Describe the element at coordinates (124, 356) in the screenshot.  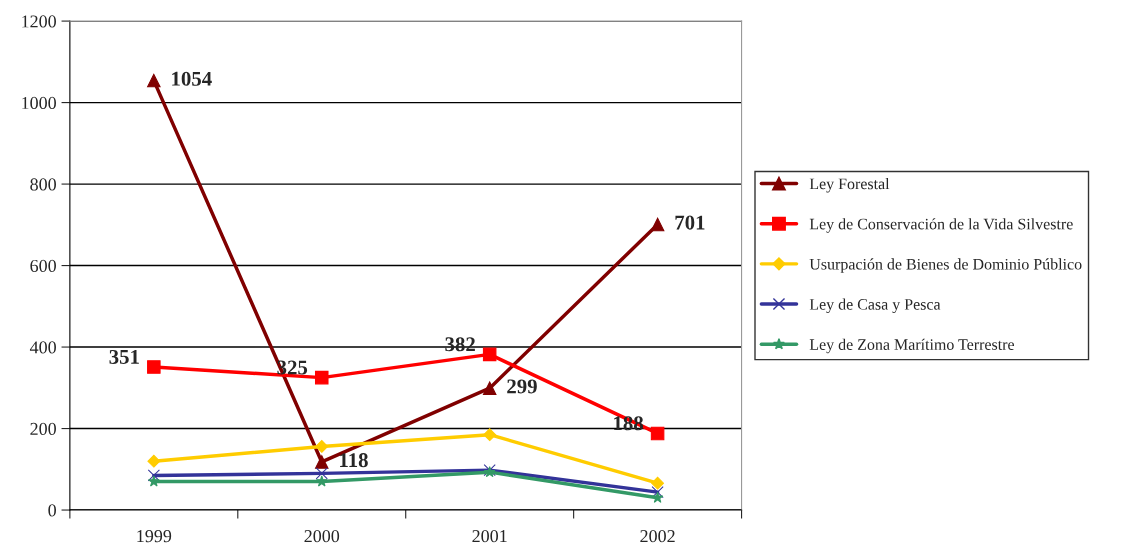
I see `data-label: 351` at that location.